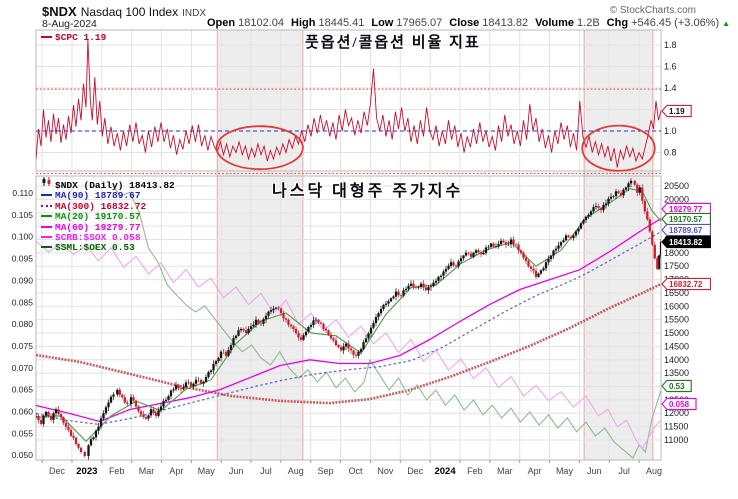 This screenshot has height=499, width=738. Describe the element at coordinates (23, 259) in the screenshot. I see `ratio-axis-tick: 0.095` at that location.